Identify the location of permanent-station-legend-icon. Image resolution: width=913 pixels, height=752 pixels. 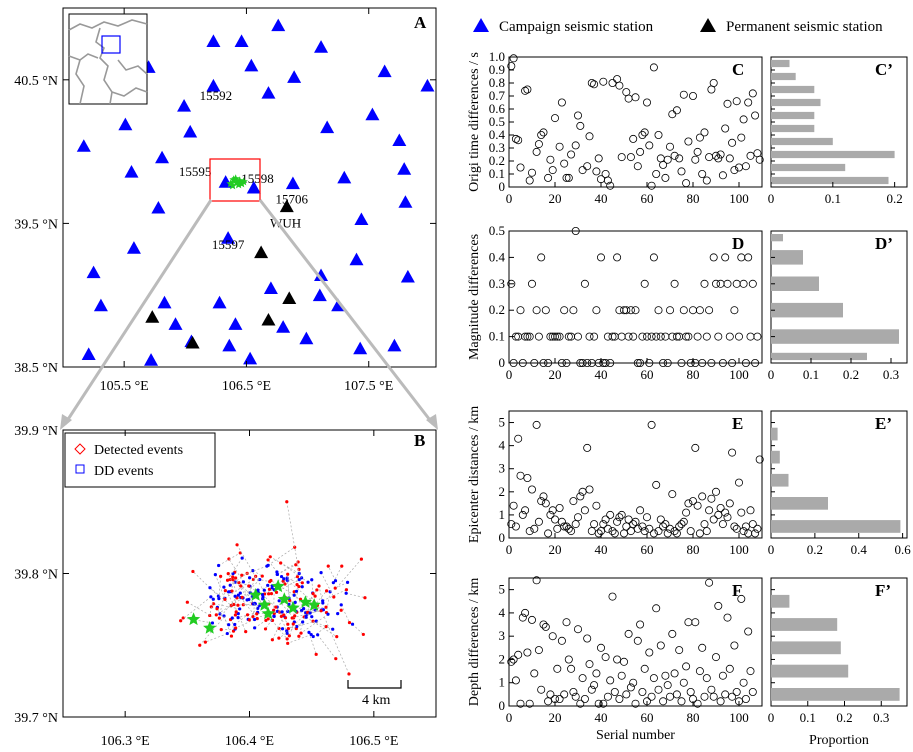
(708, 25).